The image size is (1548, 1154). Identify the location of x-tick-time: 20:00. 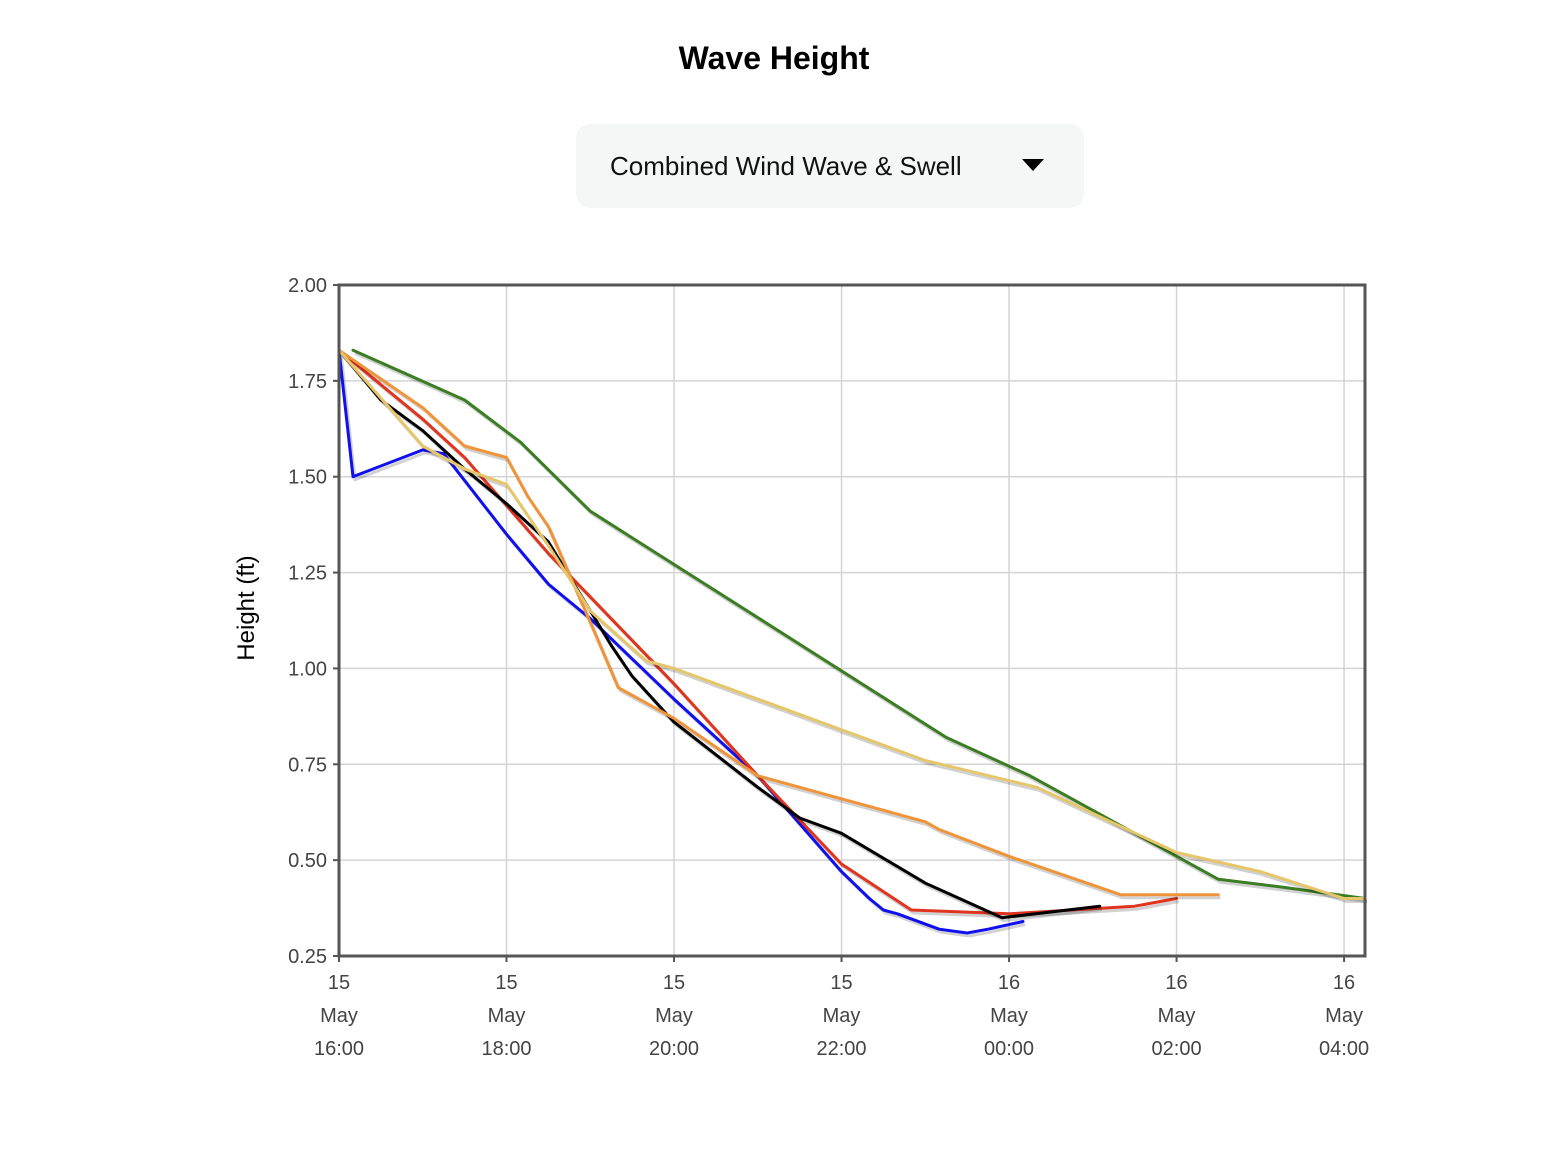
(674, 1049).